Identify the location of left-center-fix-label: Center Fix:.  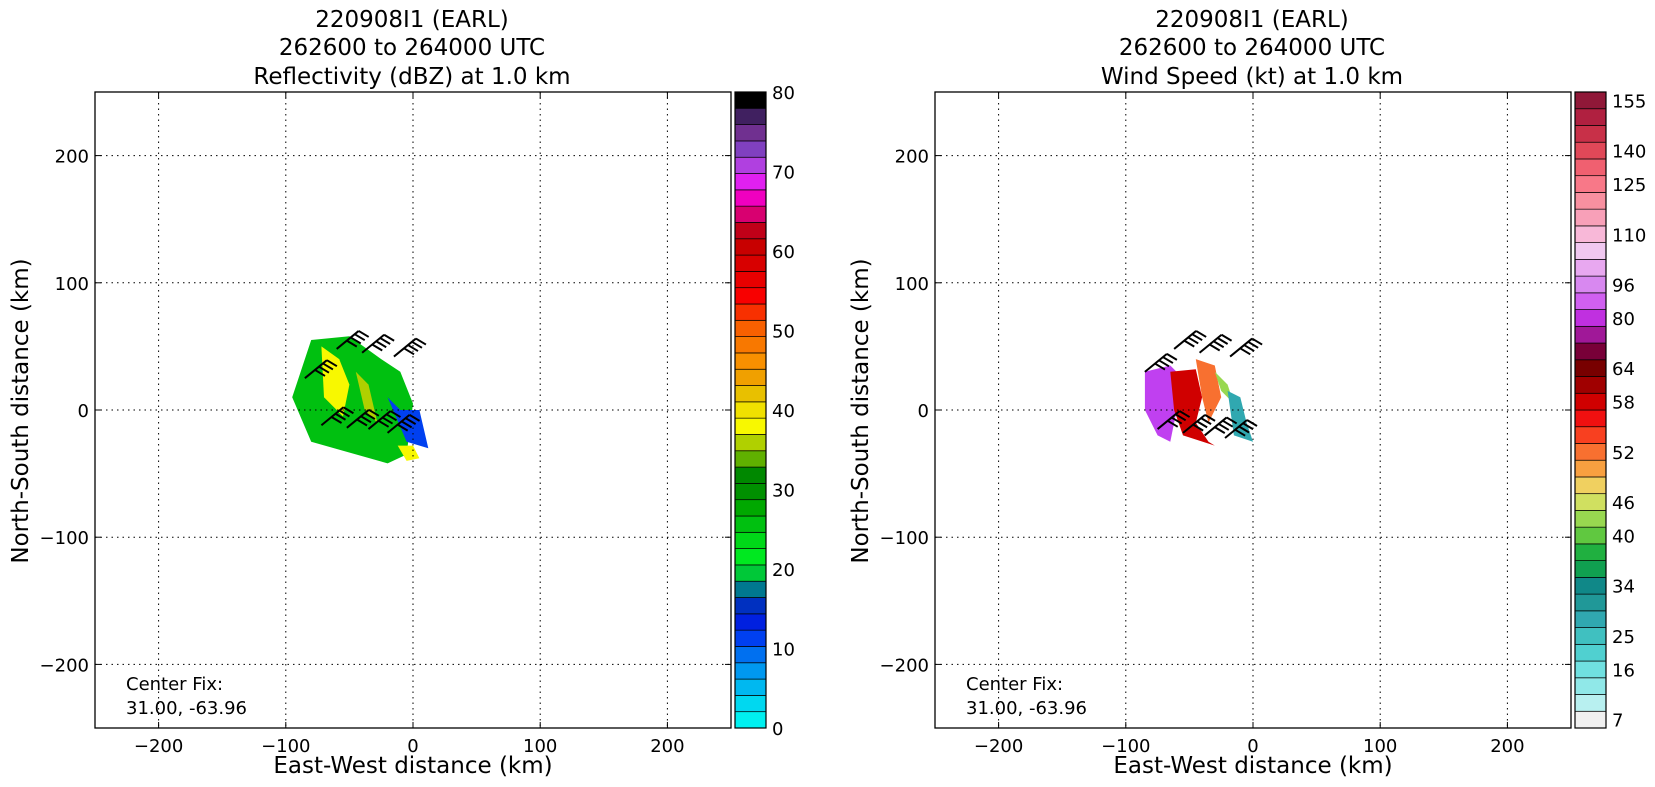
(174, 684).